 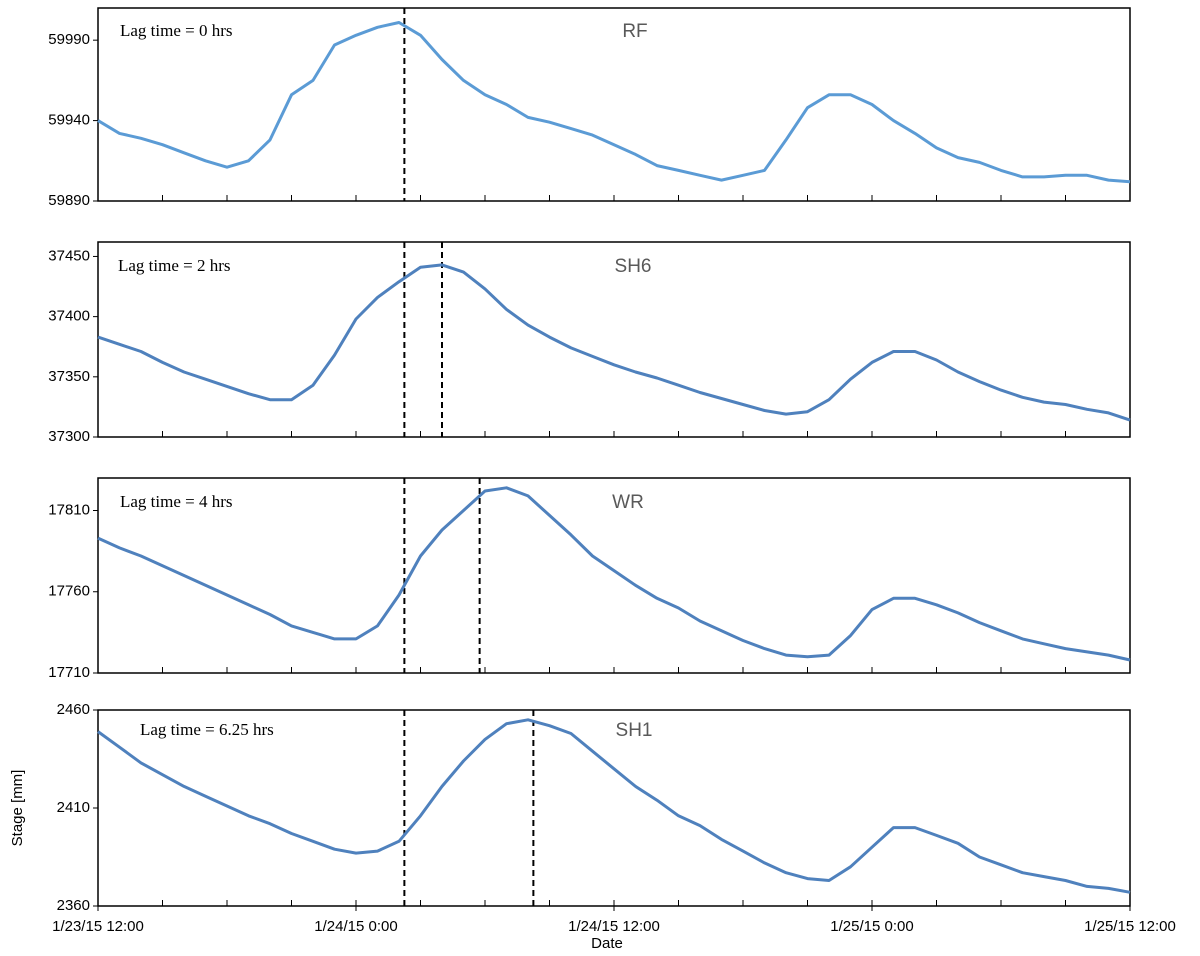 What do you see at coordinates (98, 926) in the screenshot?
I see `x-tick-label: 1/23/15 12:00` at bounding box center [98, 926].